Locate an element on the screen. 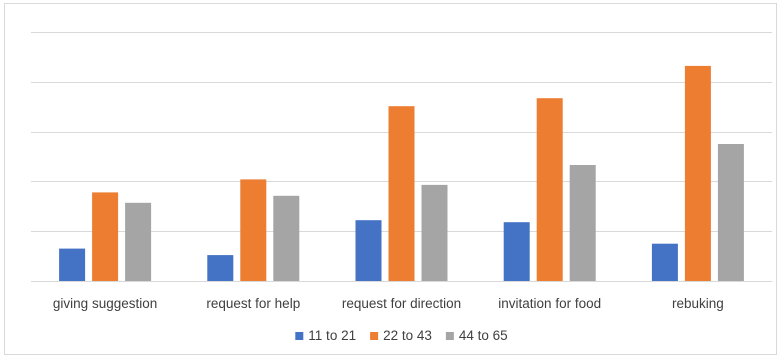 The width and height of the screenshot is (784, 360). category-label-request-for-direction: request for direction is located at coordinates (401, 303).